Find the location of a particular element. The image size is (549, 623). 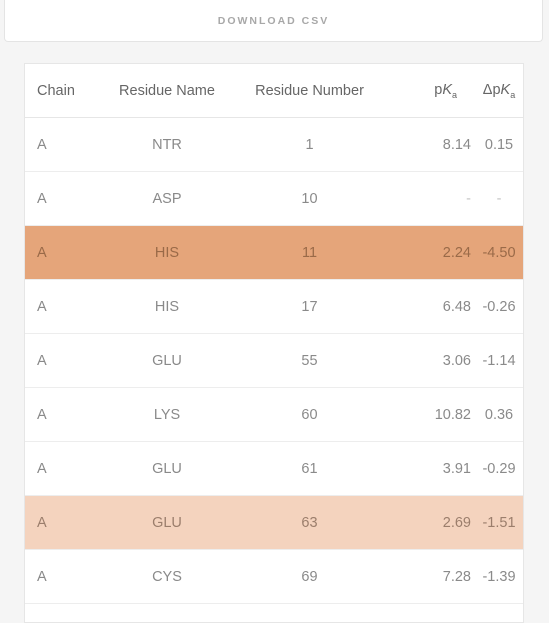

header-dpka-prefix: Δp is located at coordinates (491, 89).